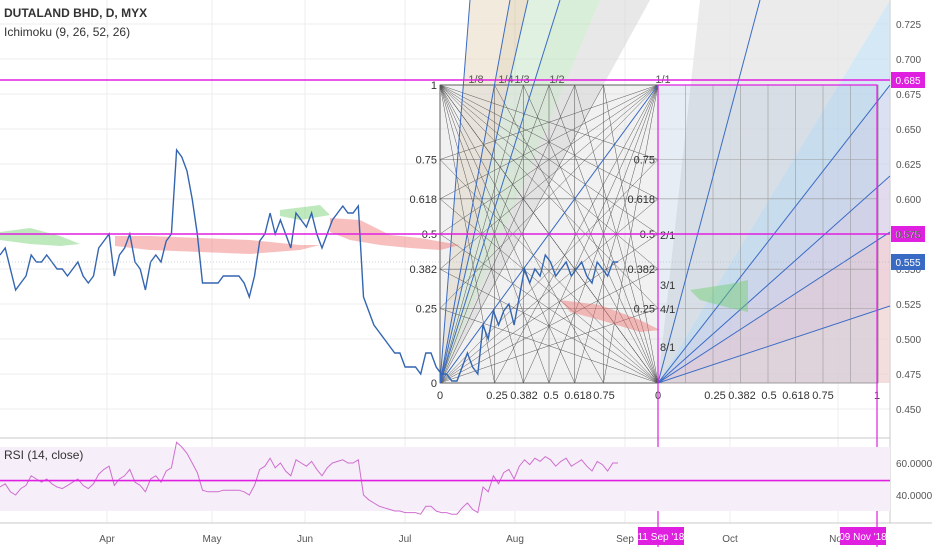 This screenshot has width=932, height=555. I want to click on gann-right-x-label: 0.5, so click(768, 396).